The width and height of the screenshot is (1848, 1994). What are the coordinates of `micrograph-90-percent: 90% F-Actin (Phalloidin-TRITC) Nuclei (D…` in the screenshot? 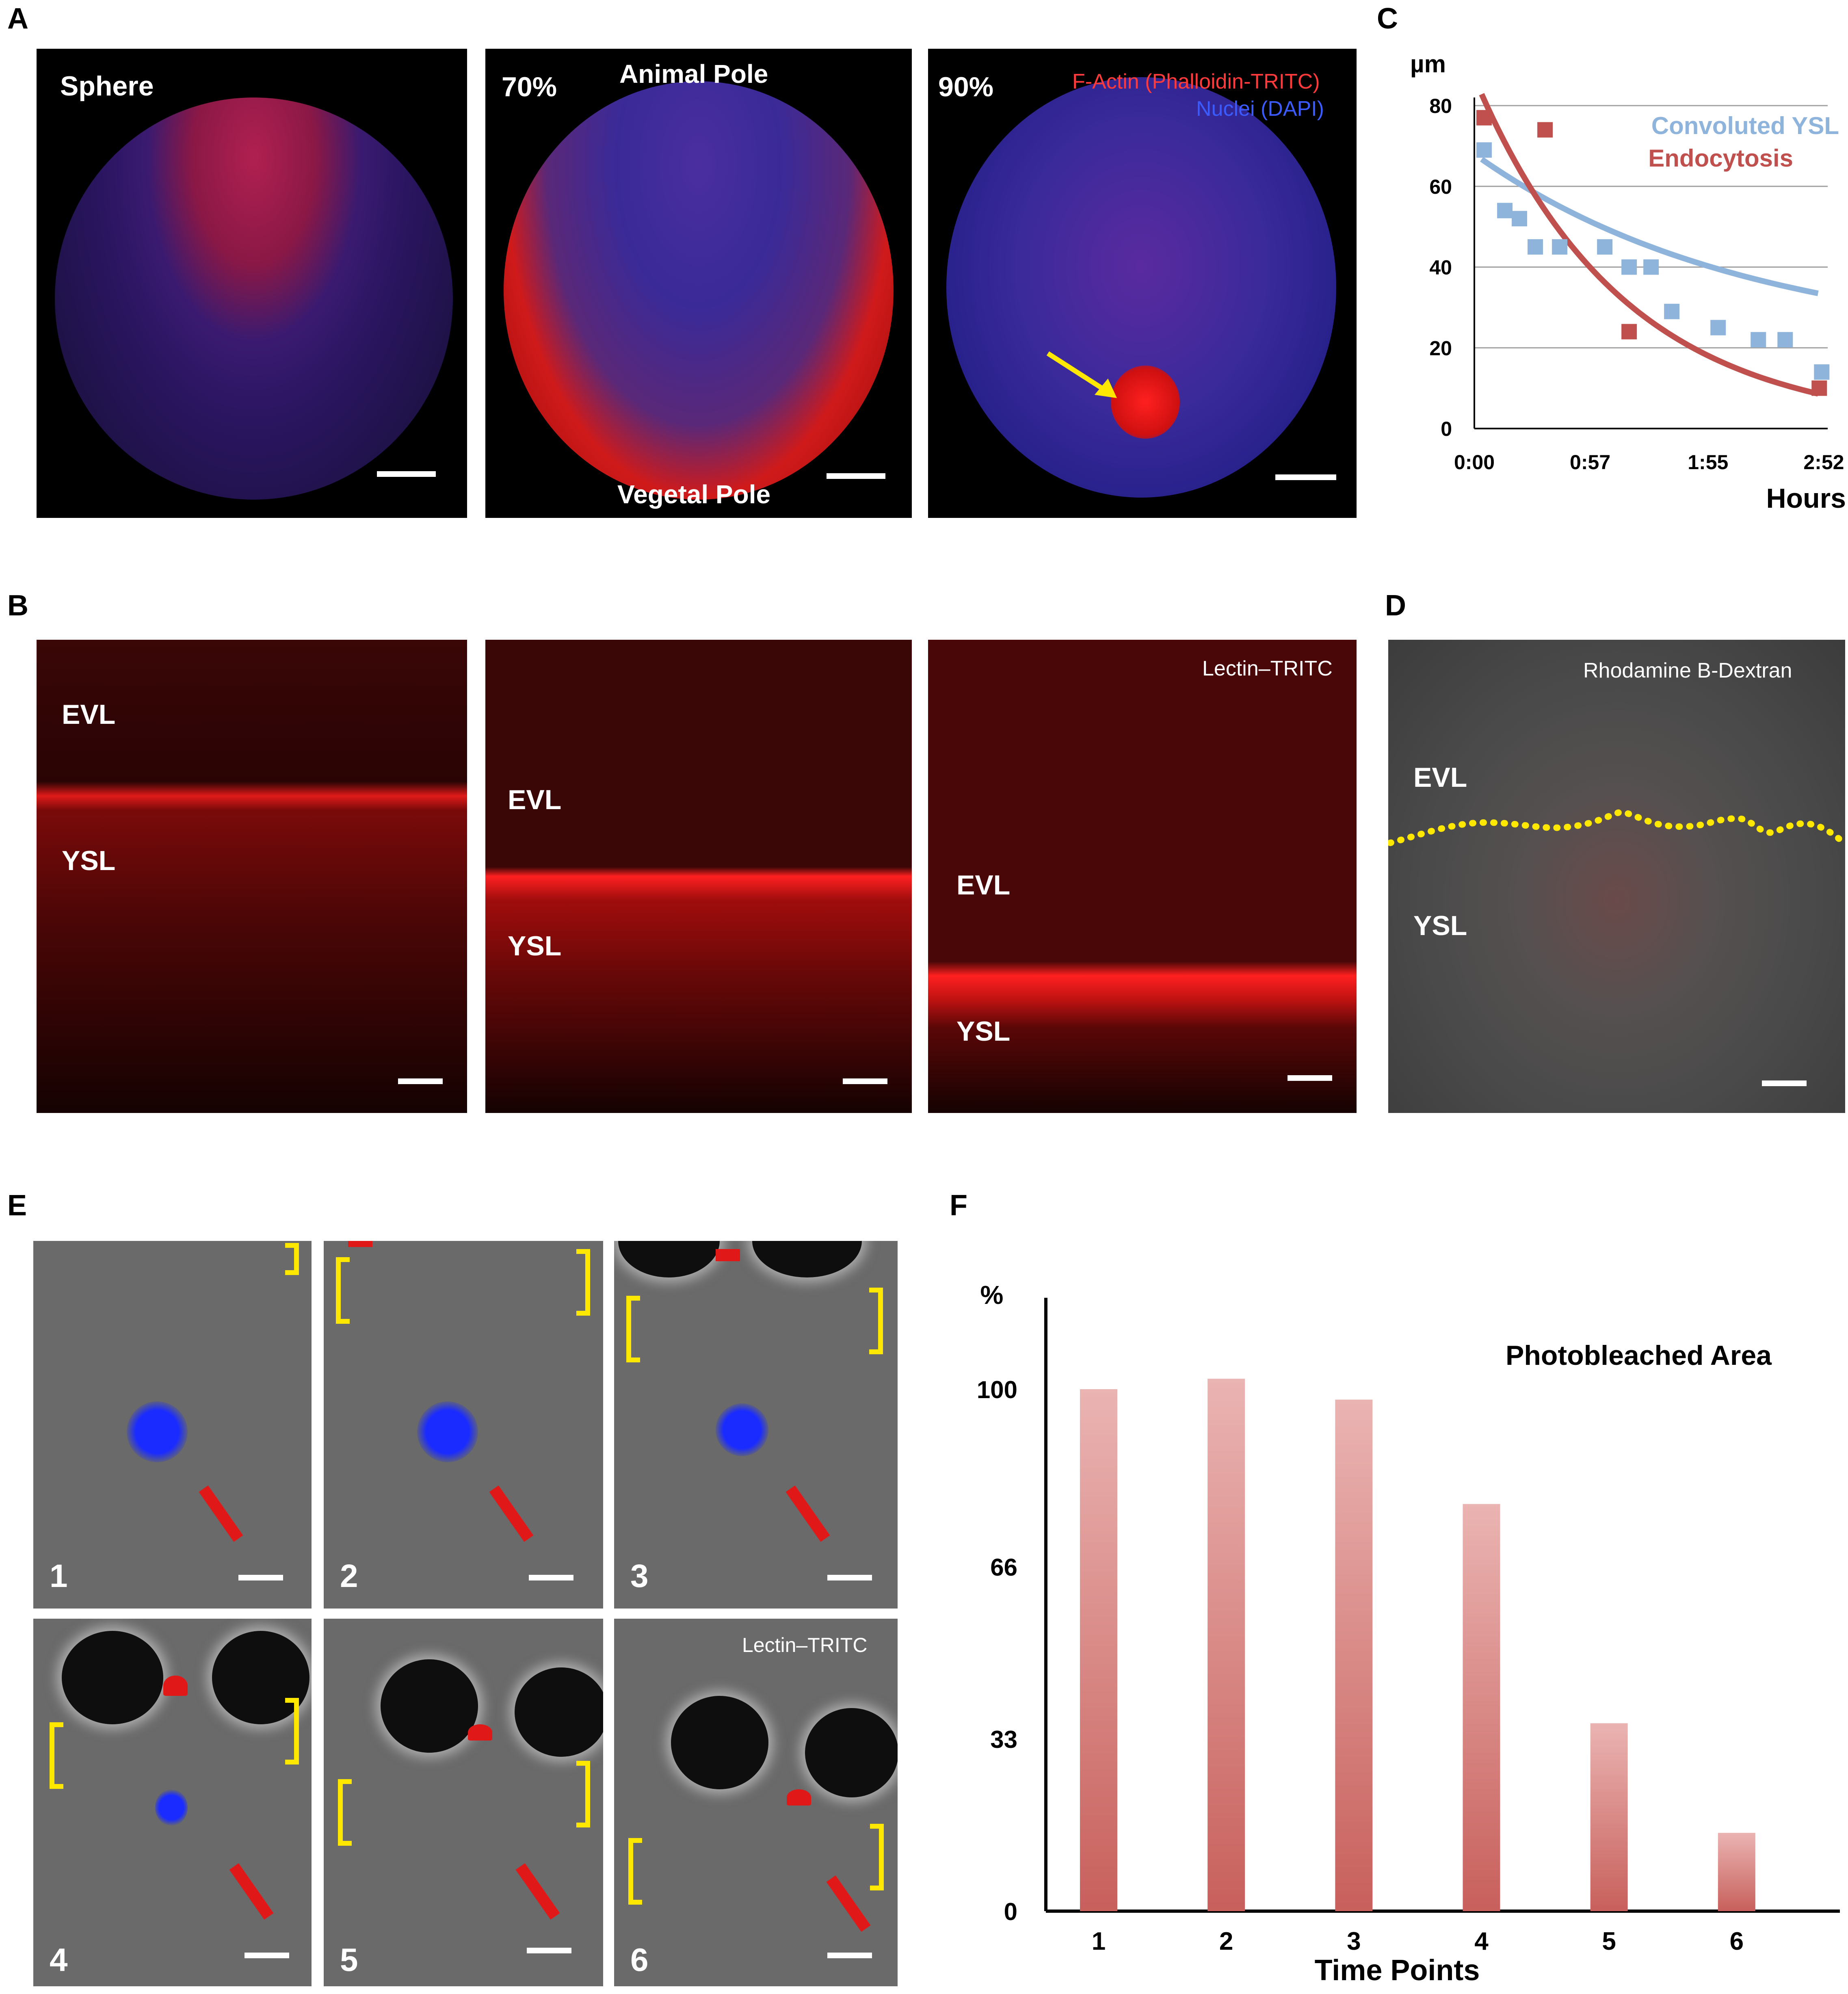 It's located at (1142, 284).